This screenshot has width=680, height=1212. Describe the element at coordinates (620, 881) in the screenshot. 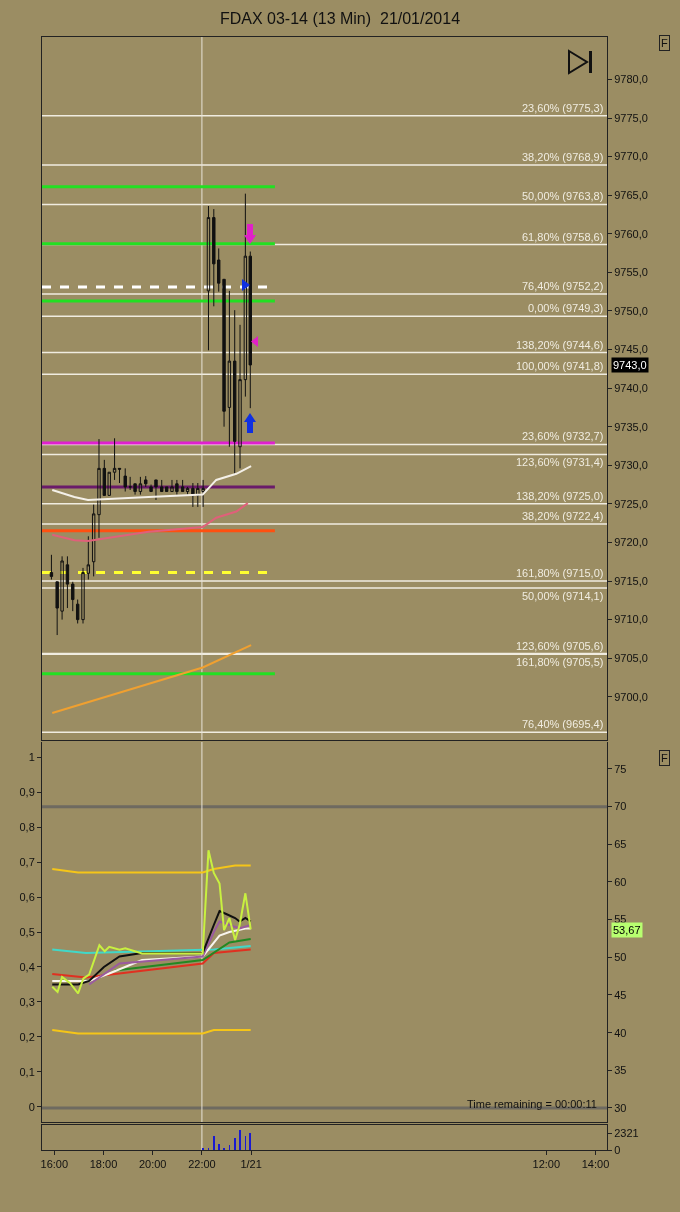

I see `y2-tick-label: 60` at that location.